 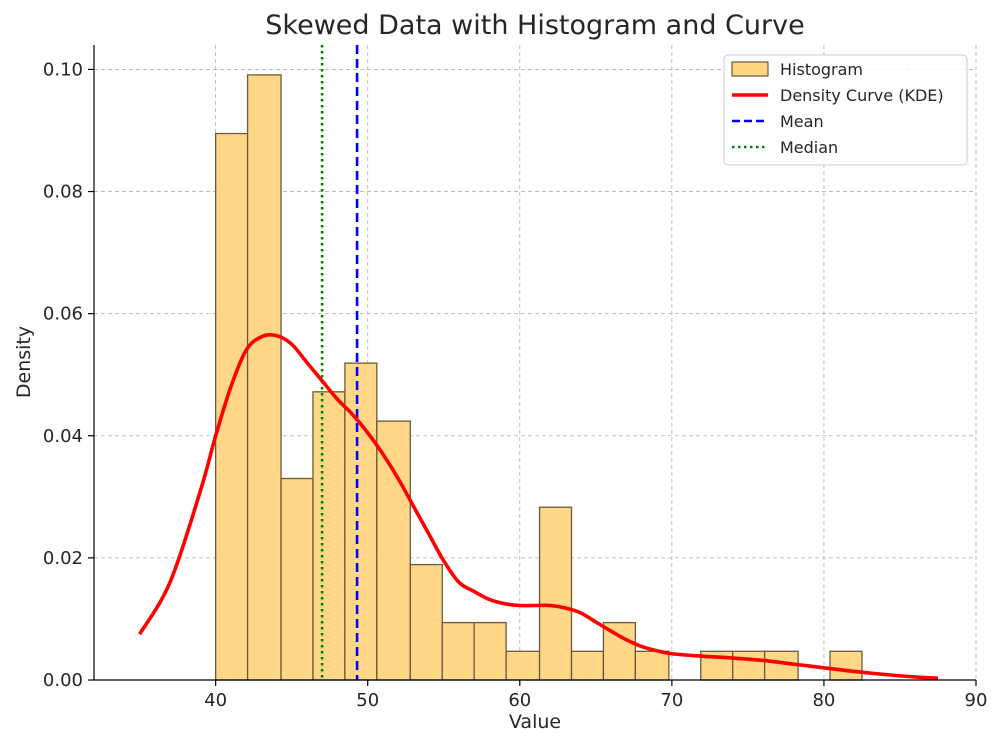 What do you see at coordinates (862, 95) in the screenshot?
I see `legend-label-kde: Density Curve (KDE)` at bounding box center [862, 95].